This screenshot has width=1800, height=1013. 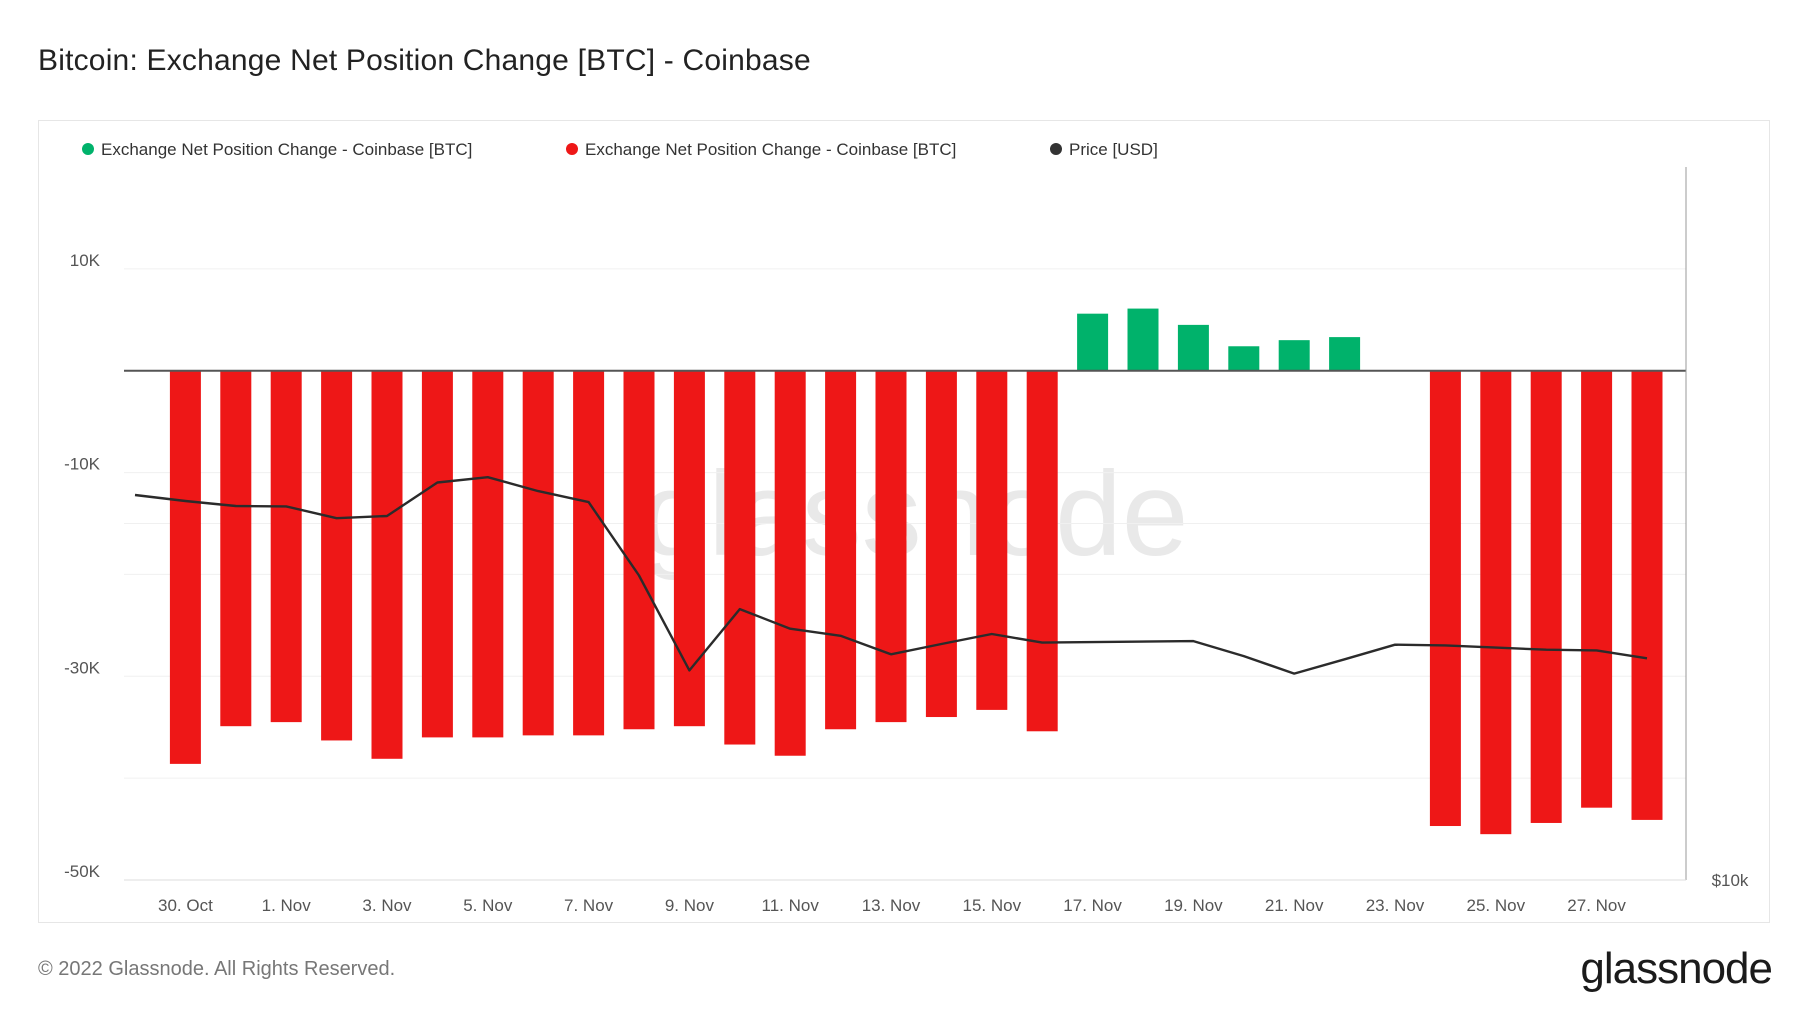 What do you see at coordinates (82, 871) in the screenshot?
I see `y-tick-label: -50K` at bounding box center [82, 871].